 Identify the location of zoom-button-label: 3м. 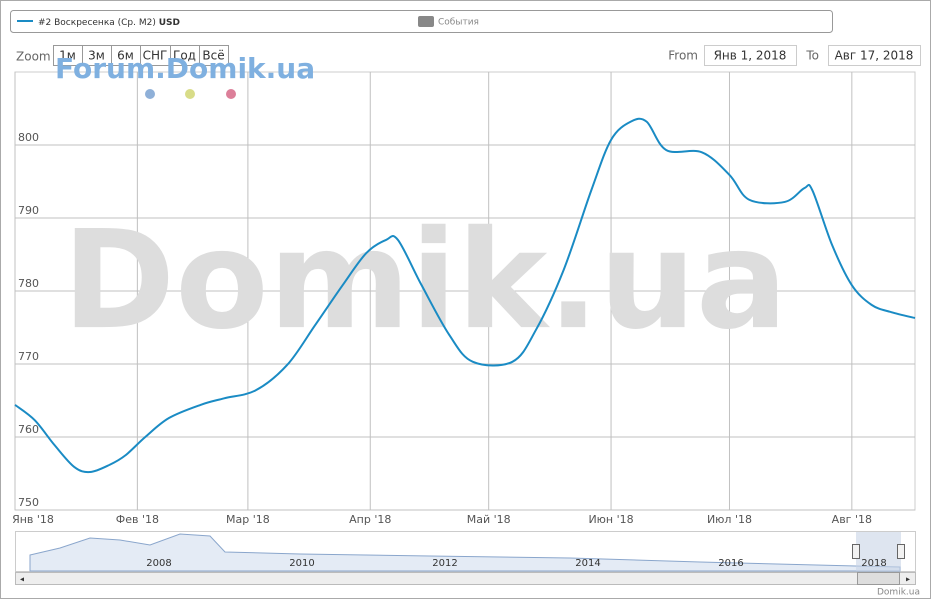
(96, 56).